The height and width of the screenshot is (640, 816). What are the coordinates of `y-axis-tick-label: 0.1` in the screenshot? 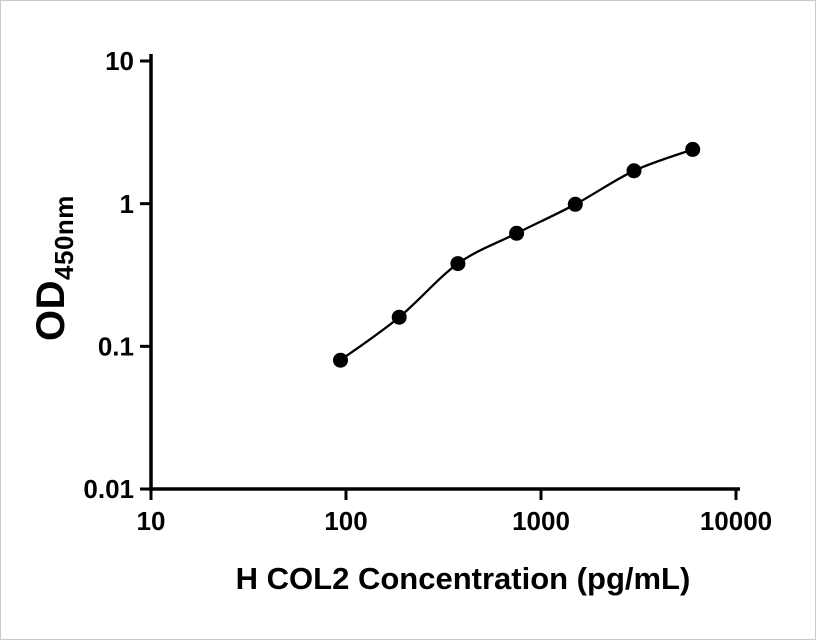 It's located at (116, 346).